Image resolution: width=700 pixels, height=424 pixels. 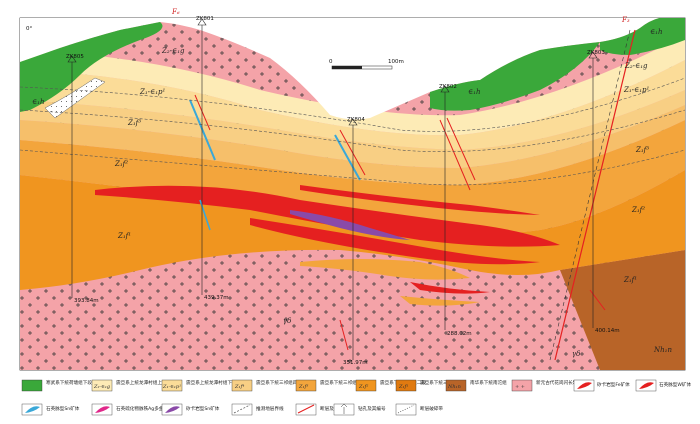 What do you see at coordinates (607, 331) in the screenshot?
I see `zk803-depth: 400.14m` at bounding box center [607, 331].